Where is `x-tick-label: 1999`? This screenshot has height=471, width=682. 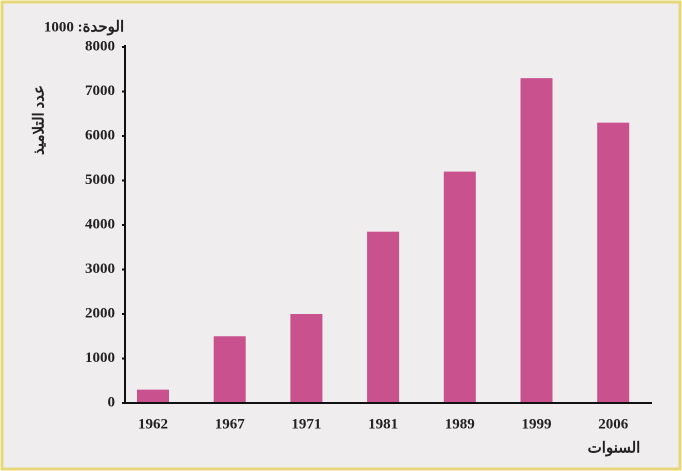 x-tick-label: 1999 is located at coordinates (537, 424).